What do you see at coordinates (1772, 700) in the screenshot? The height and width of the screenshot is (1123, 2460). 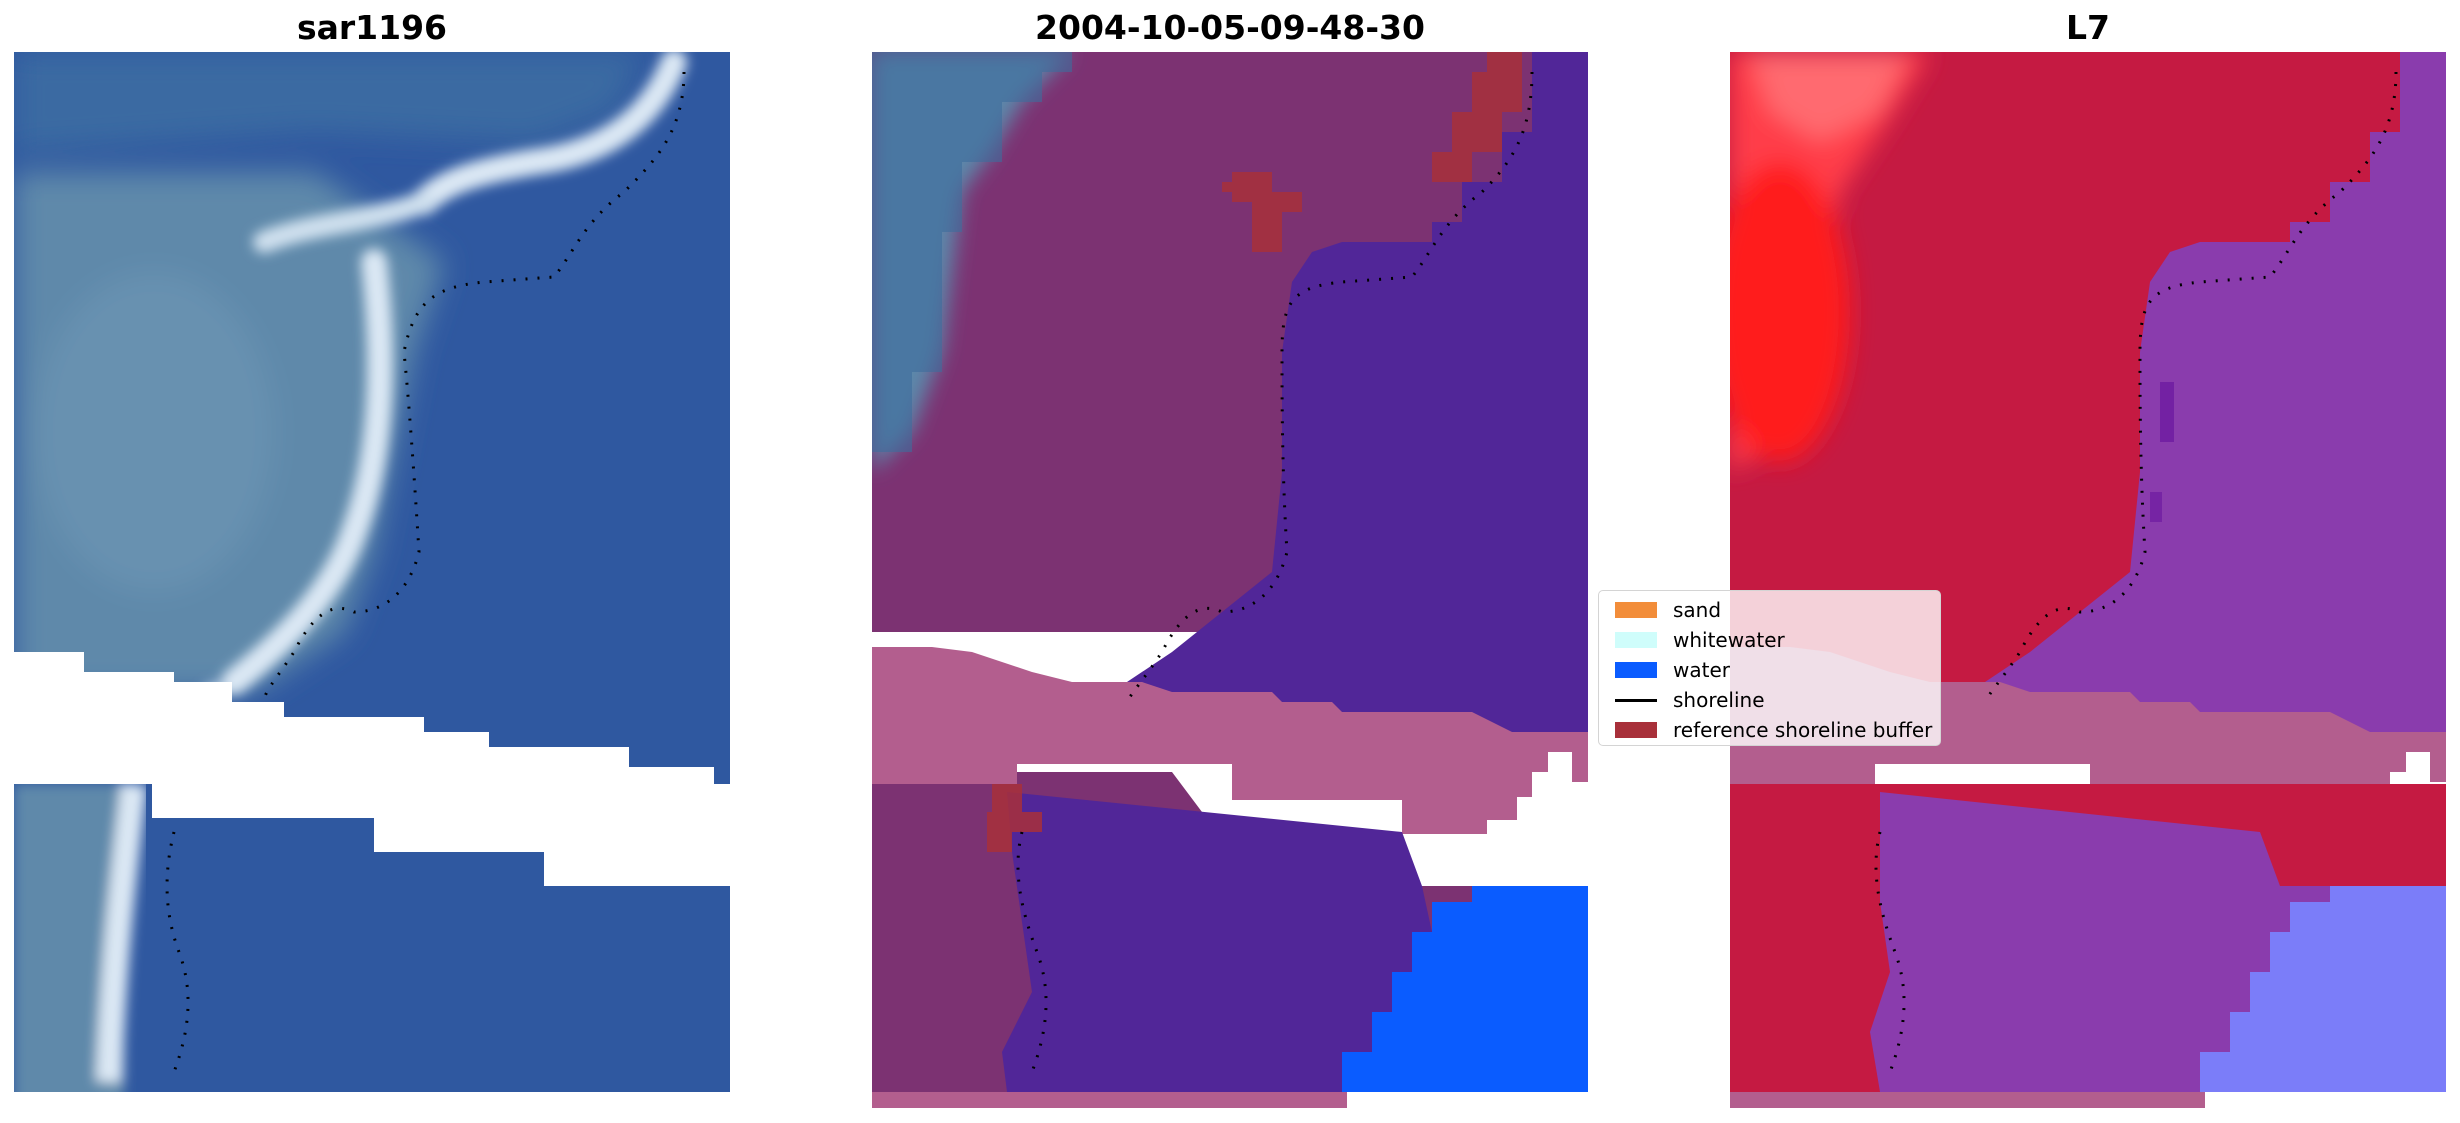 I see `legend-item-shoreline: shoreline` at bounding box center [1772, 700].